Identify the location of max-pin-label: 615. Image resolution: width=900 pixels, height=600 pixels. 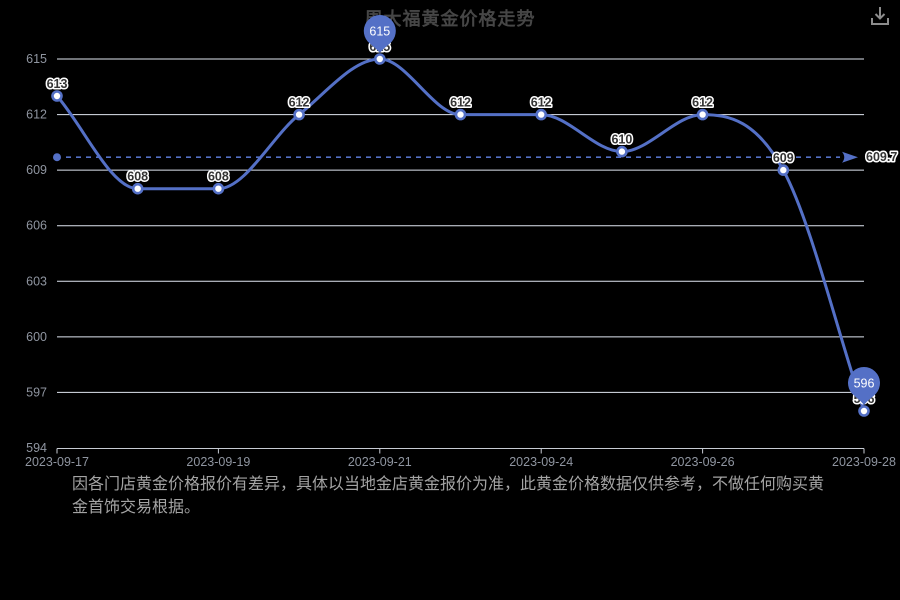
(379, 32).